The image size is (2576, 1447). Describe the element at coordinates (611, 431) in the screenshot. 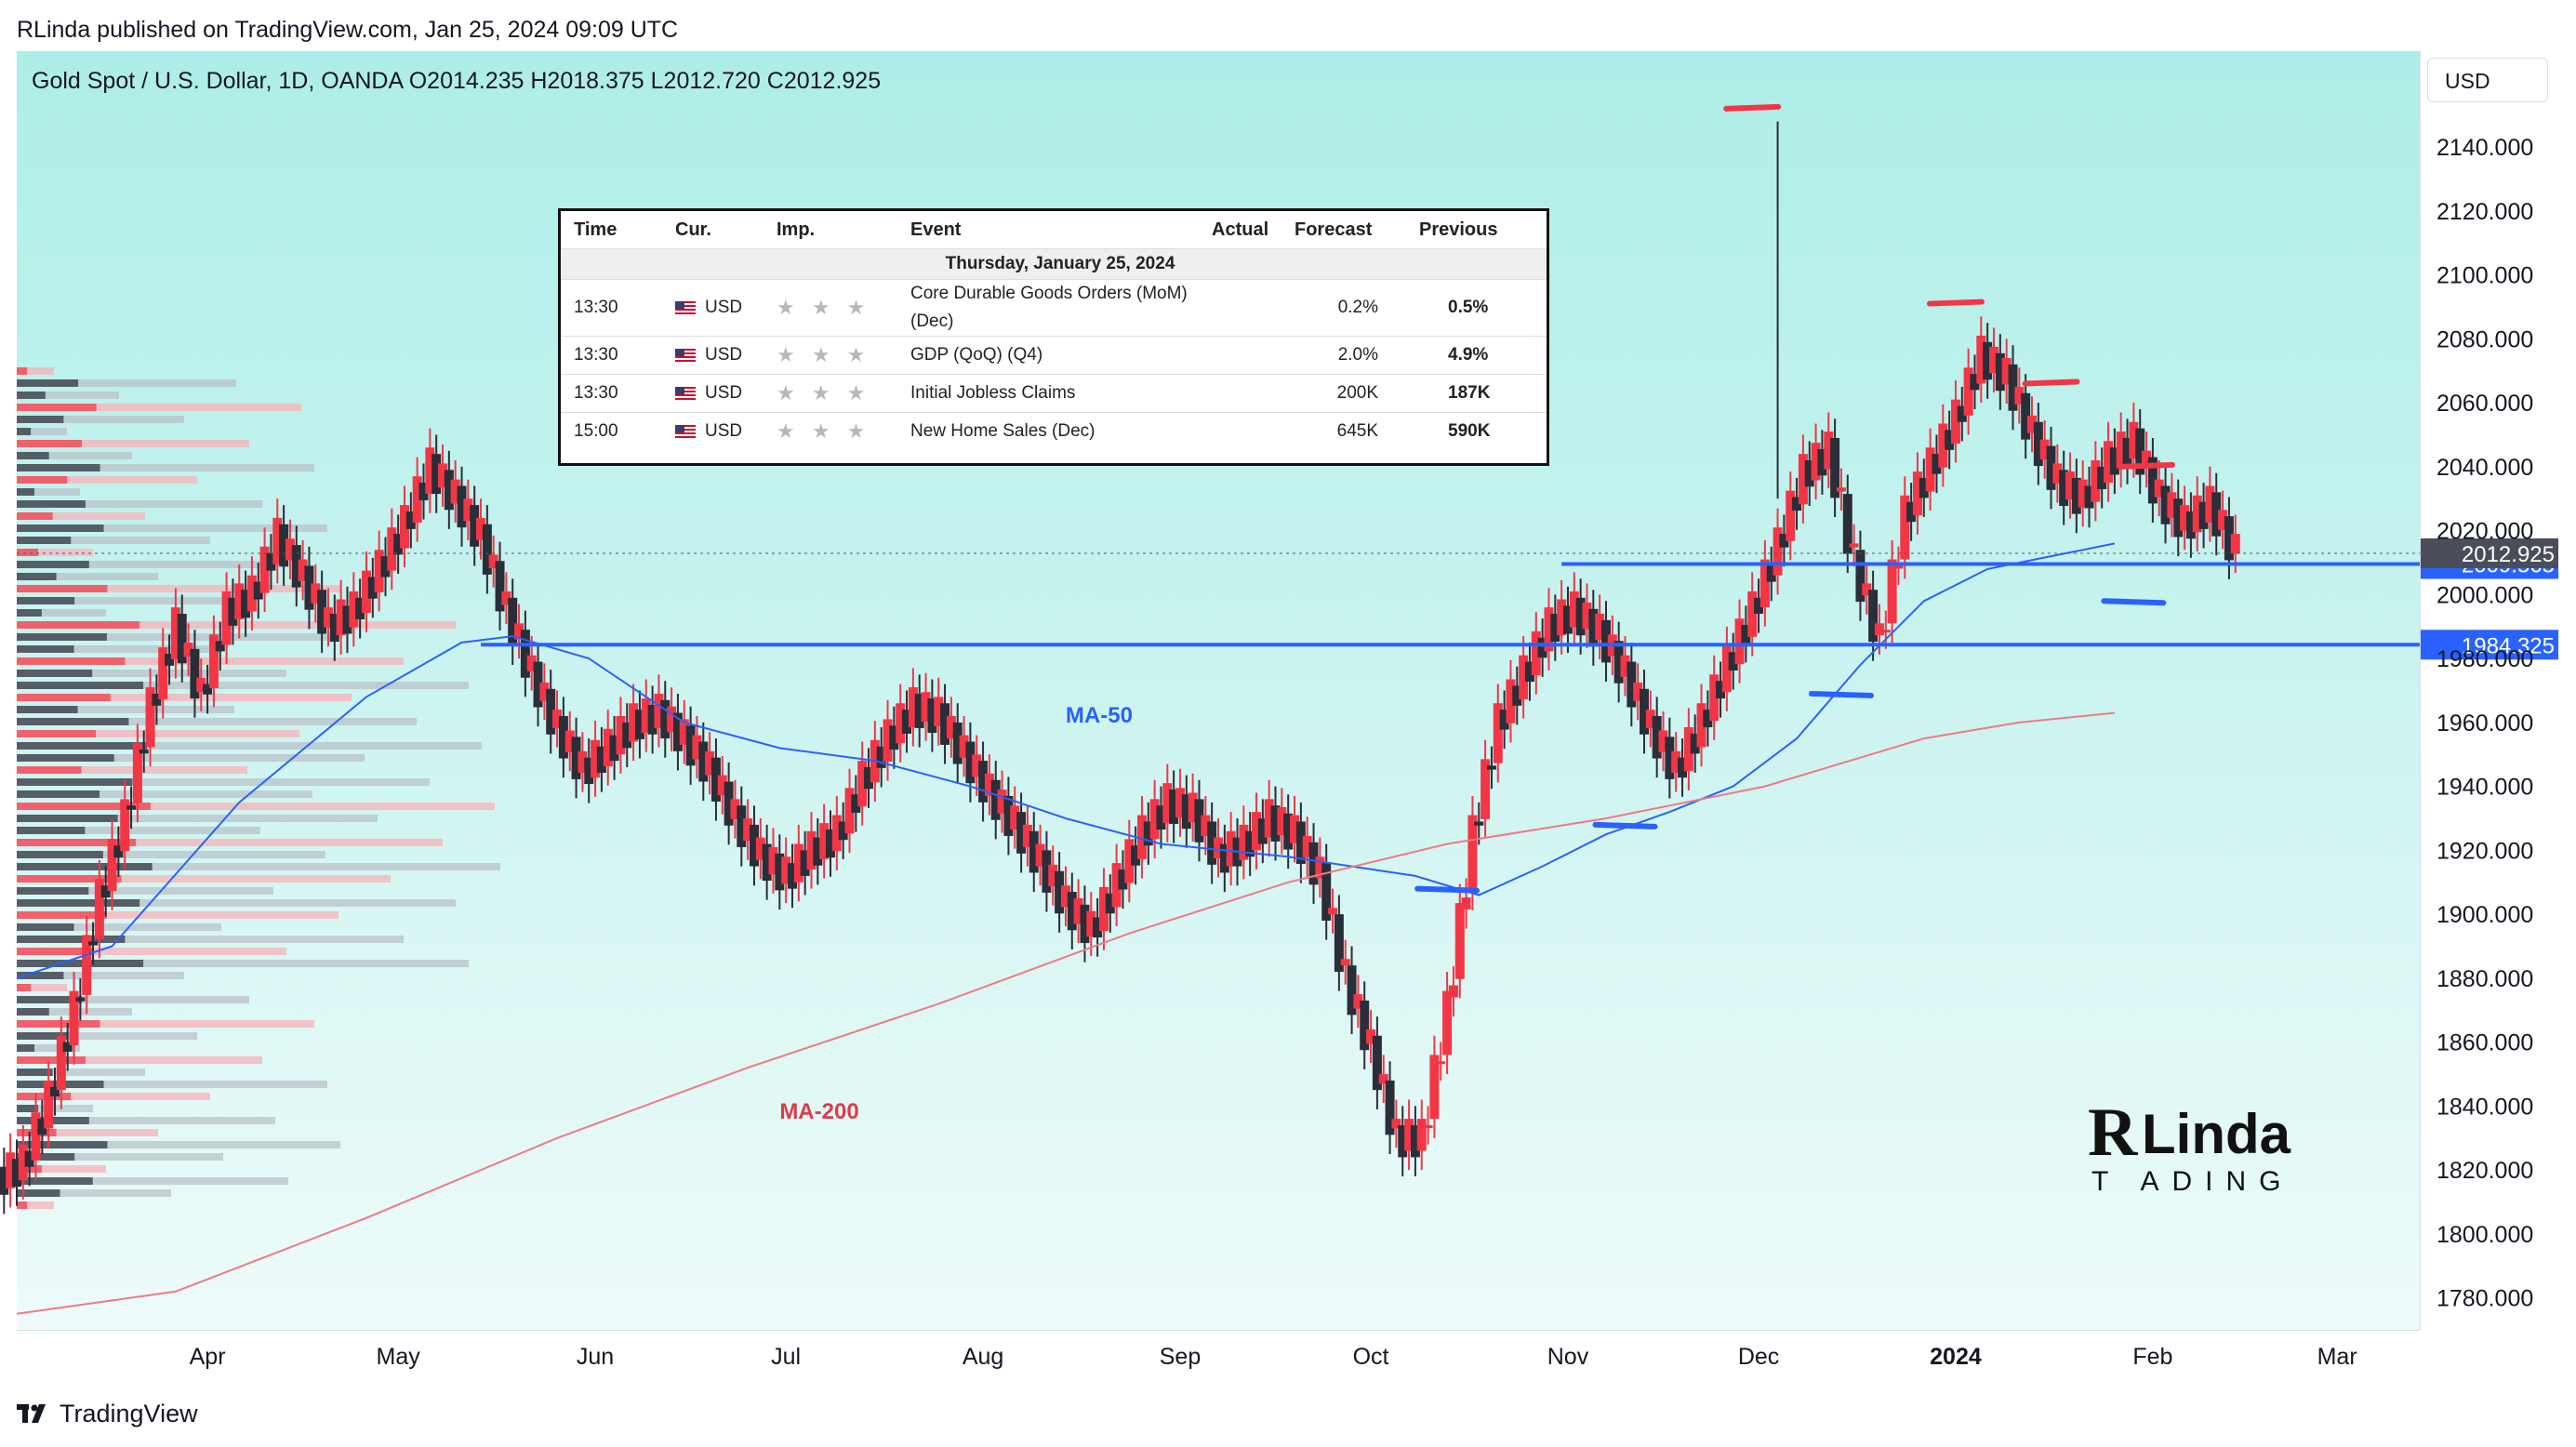

I see `event-time: 15:00` at that location.